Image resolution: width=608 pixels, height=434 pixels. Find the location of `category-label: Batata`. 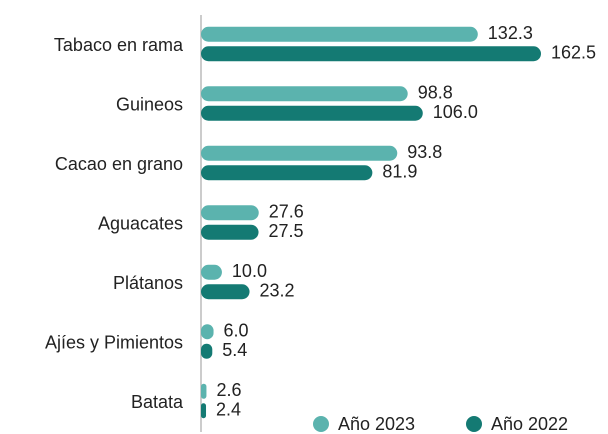

category-label: Batata is located at coordinates (157, 402).